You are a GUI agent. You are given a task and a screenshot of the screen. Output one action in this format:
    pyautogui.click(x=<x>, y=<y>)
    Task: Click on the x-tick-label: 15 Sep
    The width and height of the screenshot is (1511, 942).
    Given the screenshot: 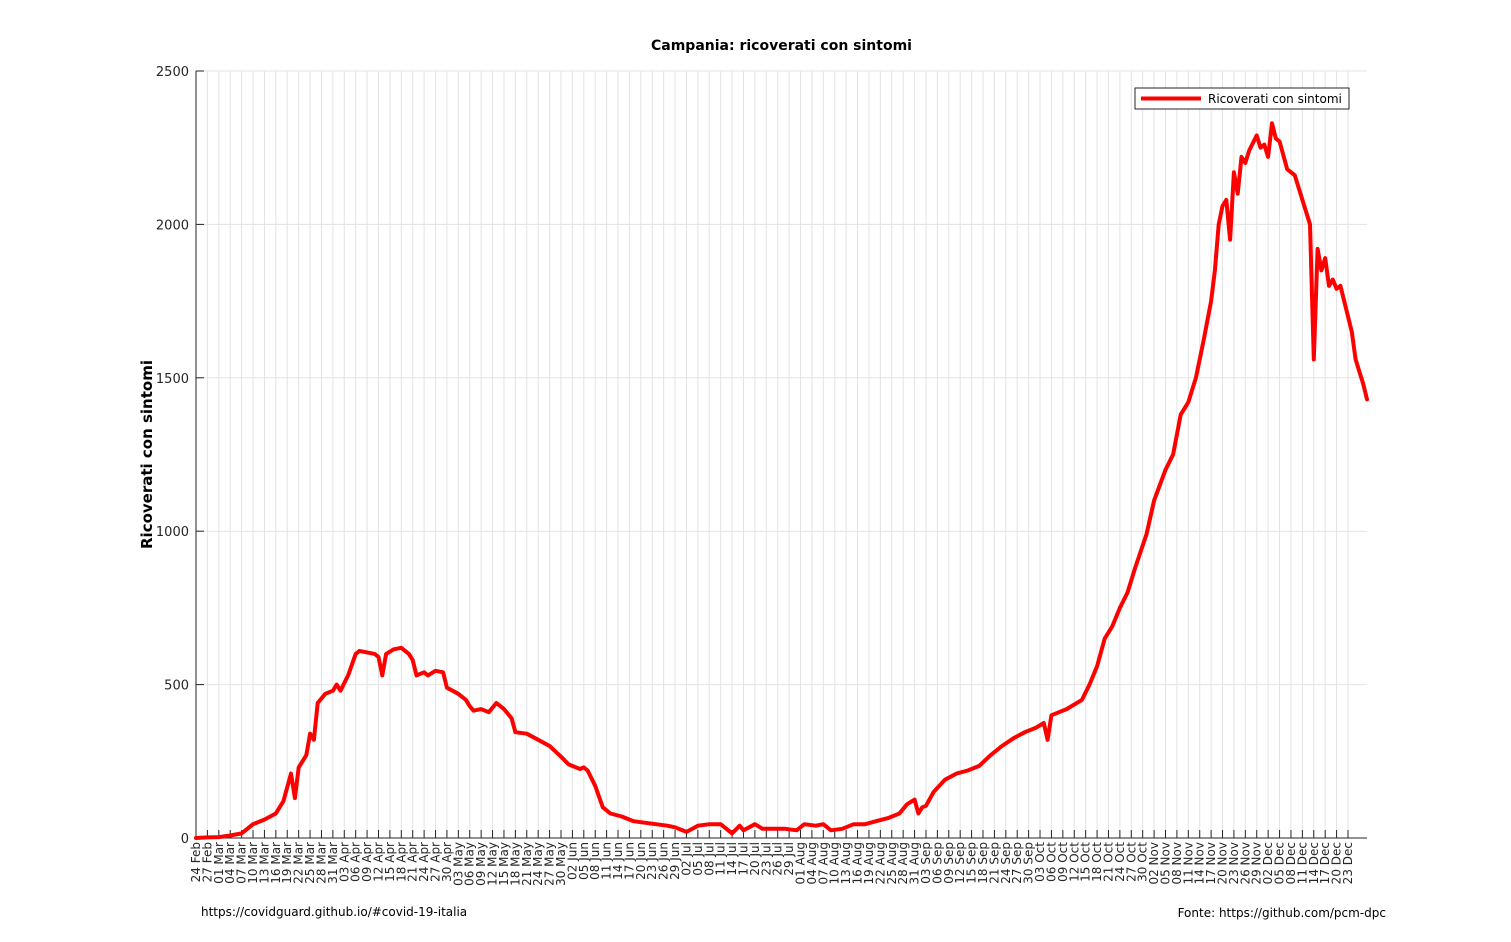 What is the action you would take?
    pyautogui.click(x=972, y=863)
    